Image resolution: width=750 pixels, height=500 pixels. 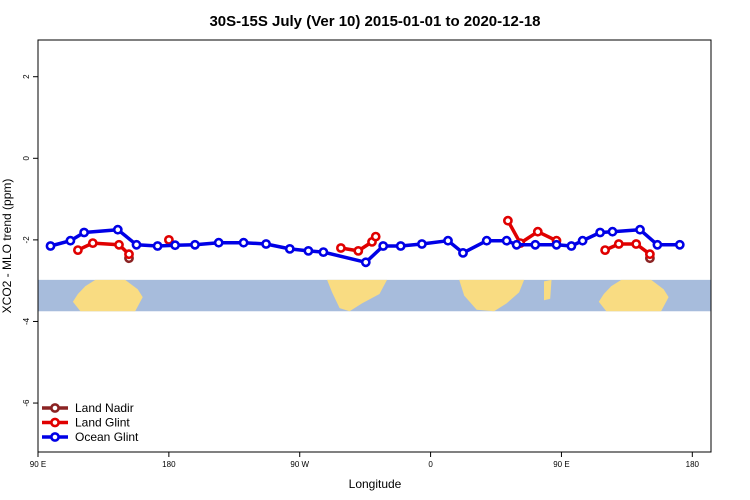 I want to click on y-axis: 2 0 -2 -4 -6, so click(x=30, y=240).